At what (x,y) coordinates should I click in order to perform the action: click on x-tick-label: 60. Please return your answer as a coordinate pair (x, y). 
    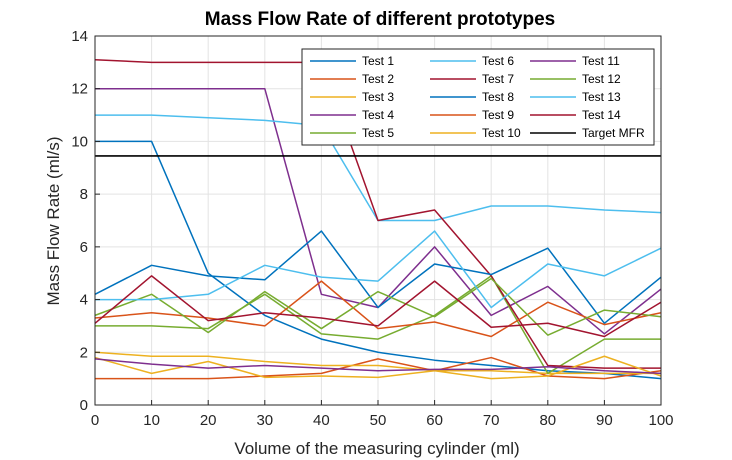
    Looking at the image, I should click on (434, 420).